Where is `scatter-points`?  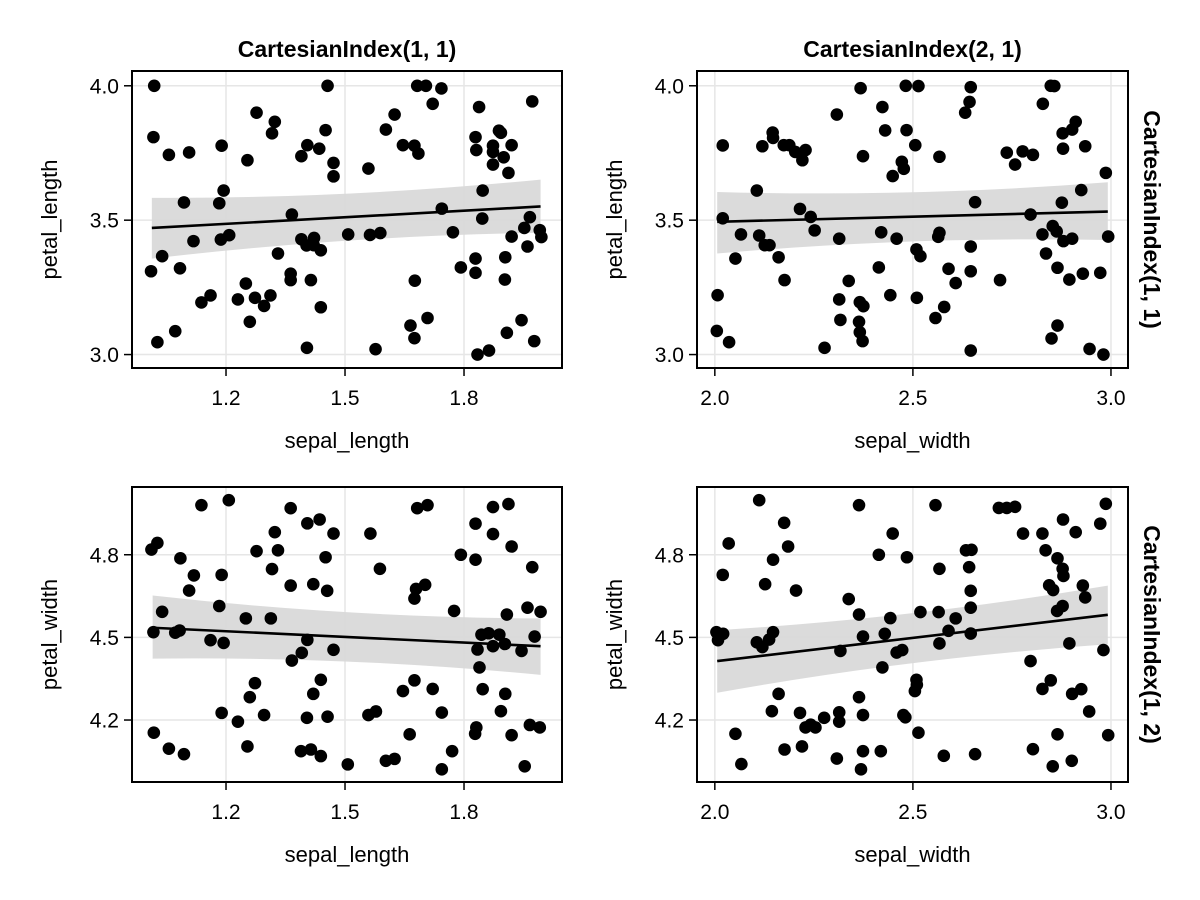
scatter-points is located at coordinates (346, 220).